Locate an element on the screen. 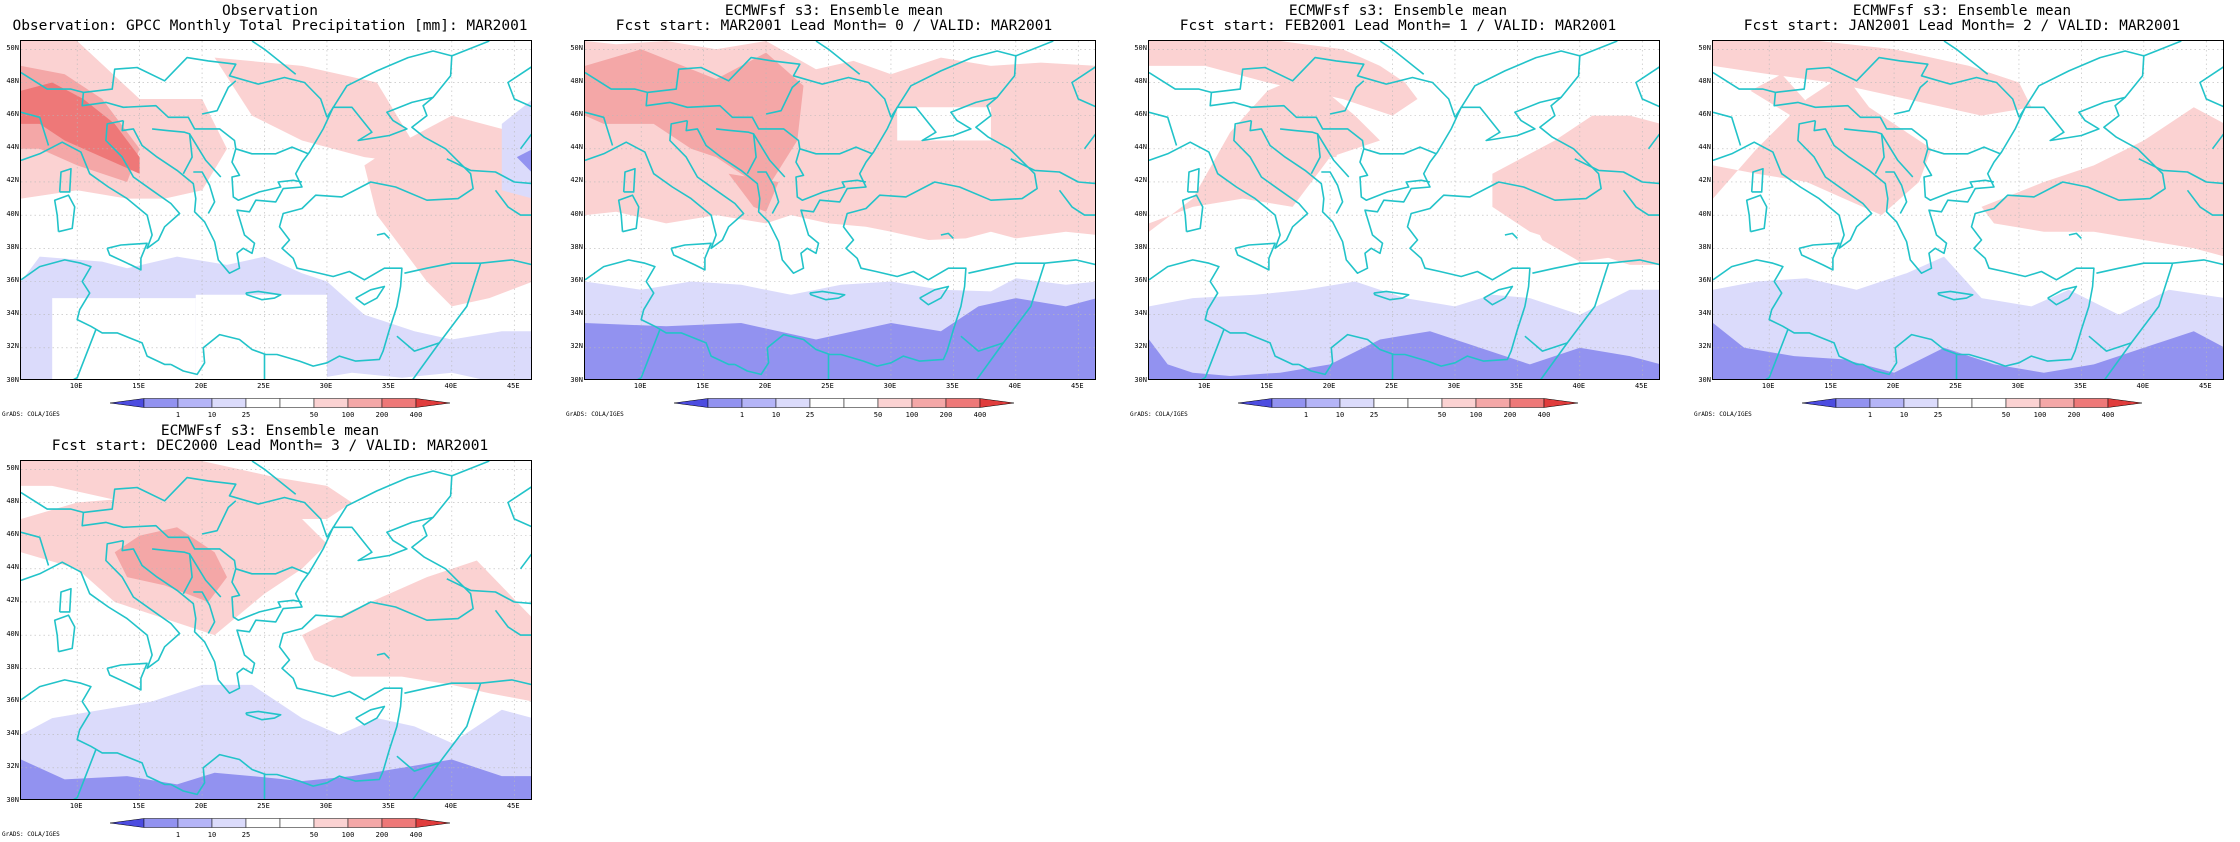 The width and height of the screenshot is (2240, 842). lat-tick-label: 44N is located at coordinates (12, 147).